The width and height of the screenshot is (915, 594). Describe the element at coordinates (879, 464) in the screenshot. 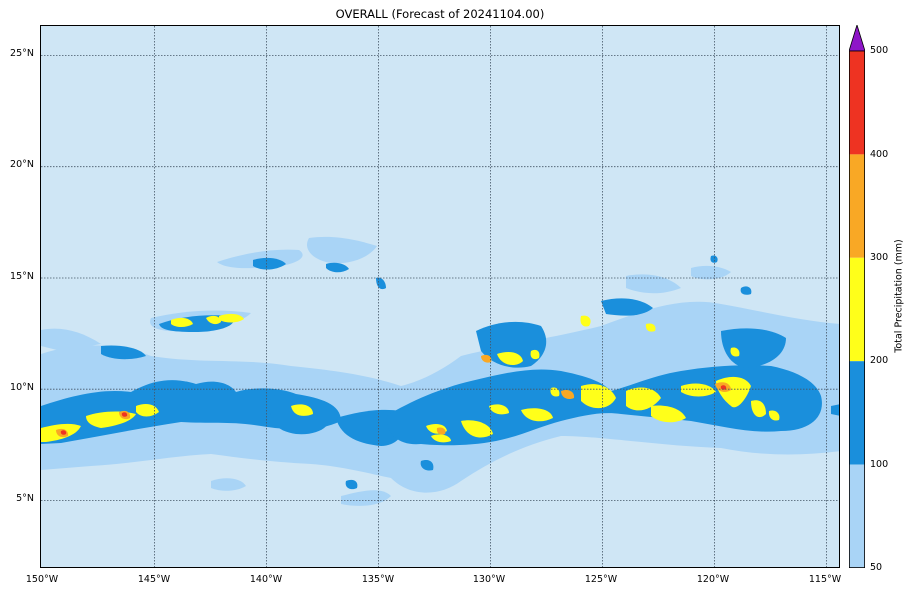

I see `colorbar-label-100: 100` at that location.